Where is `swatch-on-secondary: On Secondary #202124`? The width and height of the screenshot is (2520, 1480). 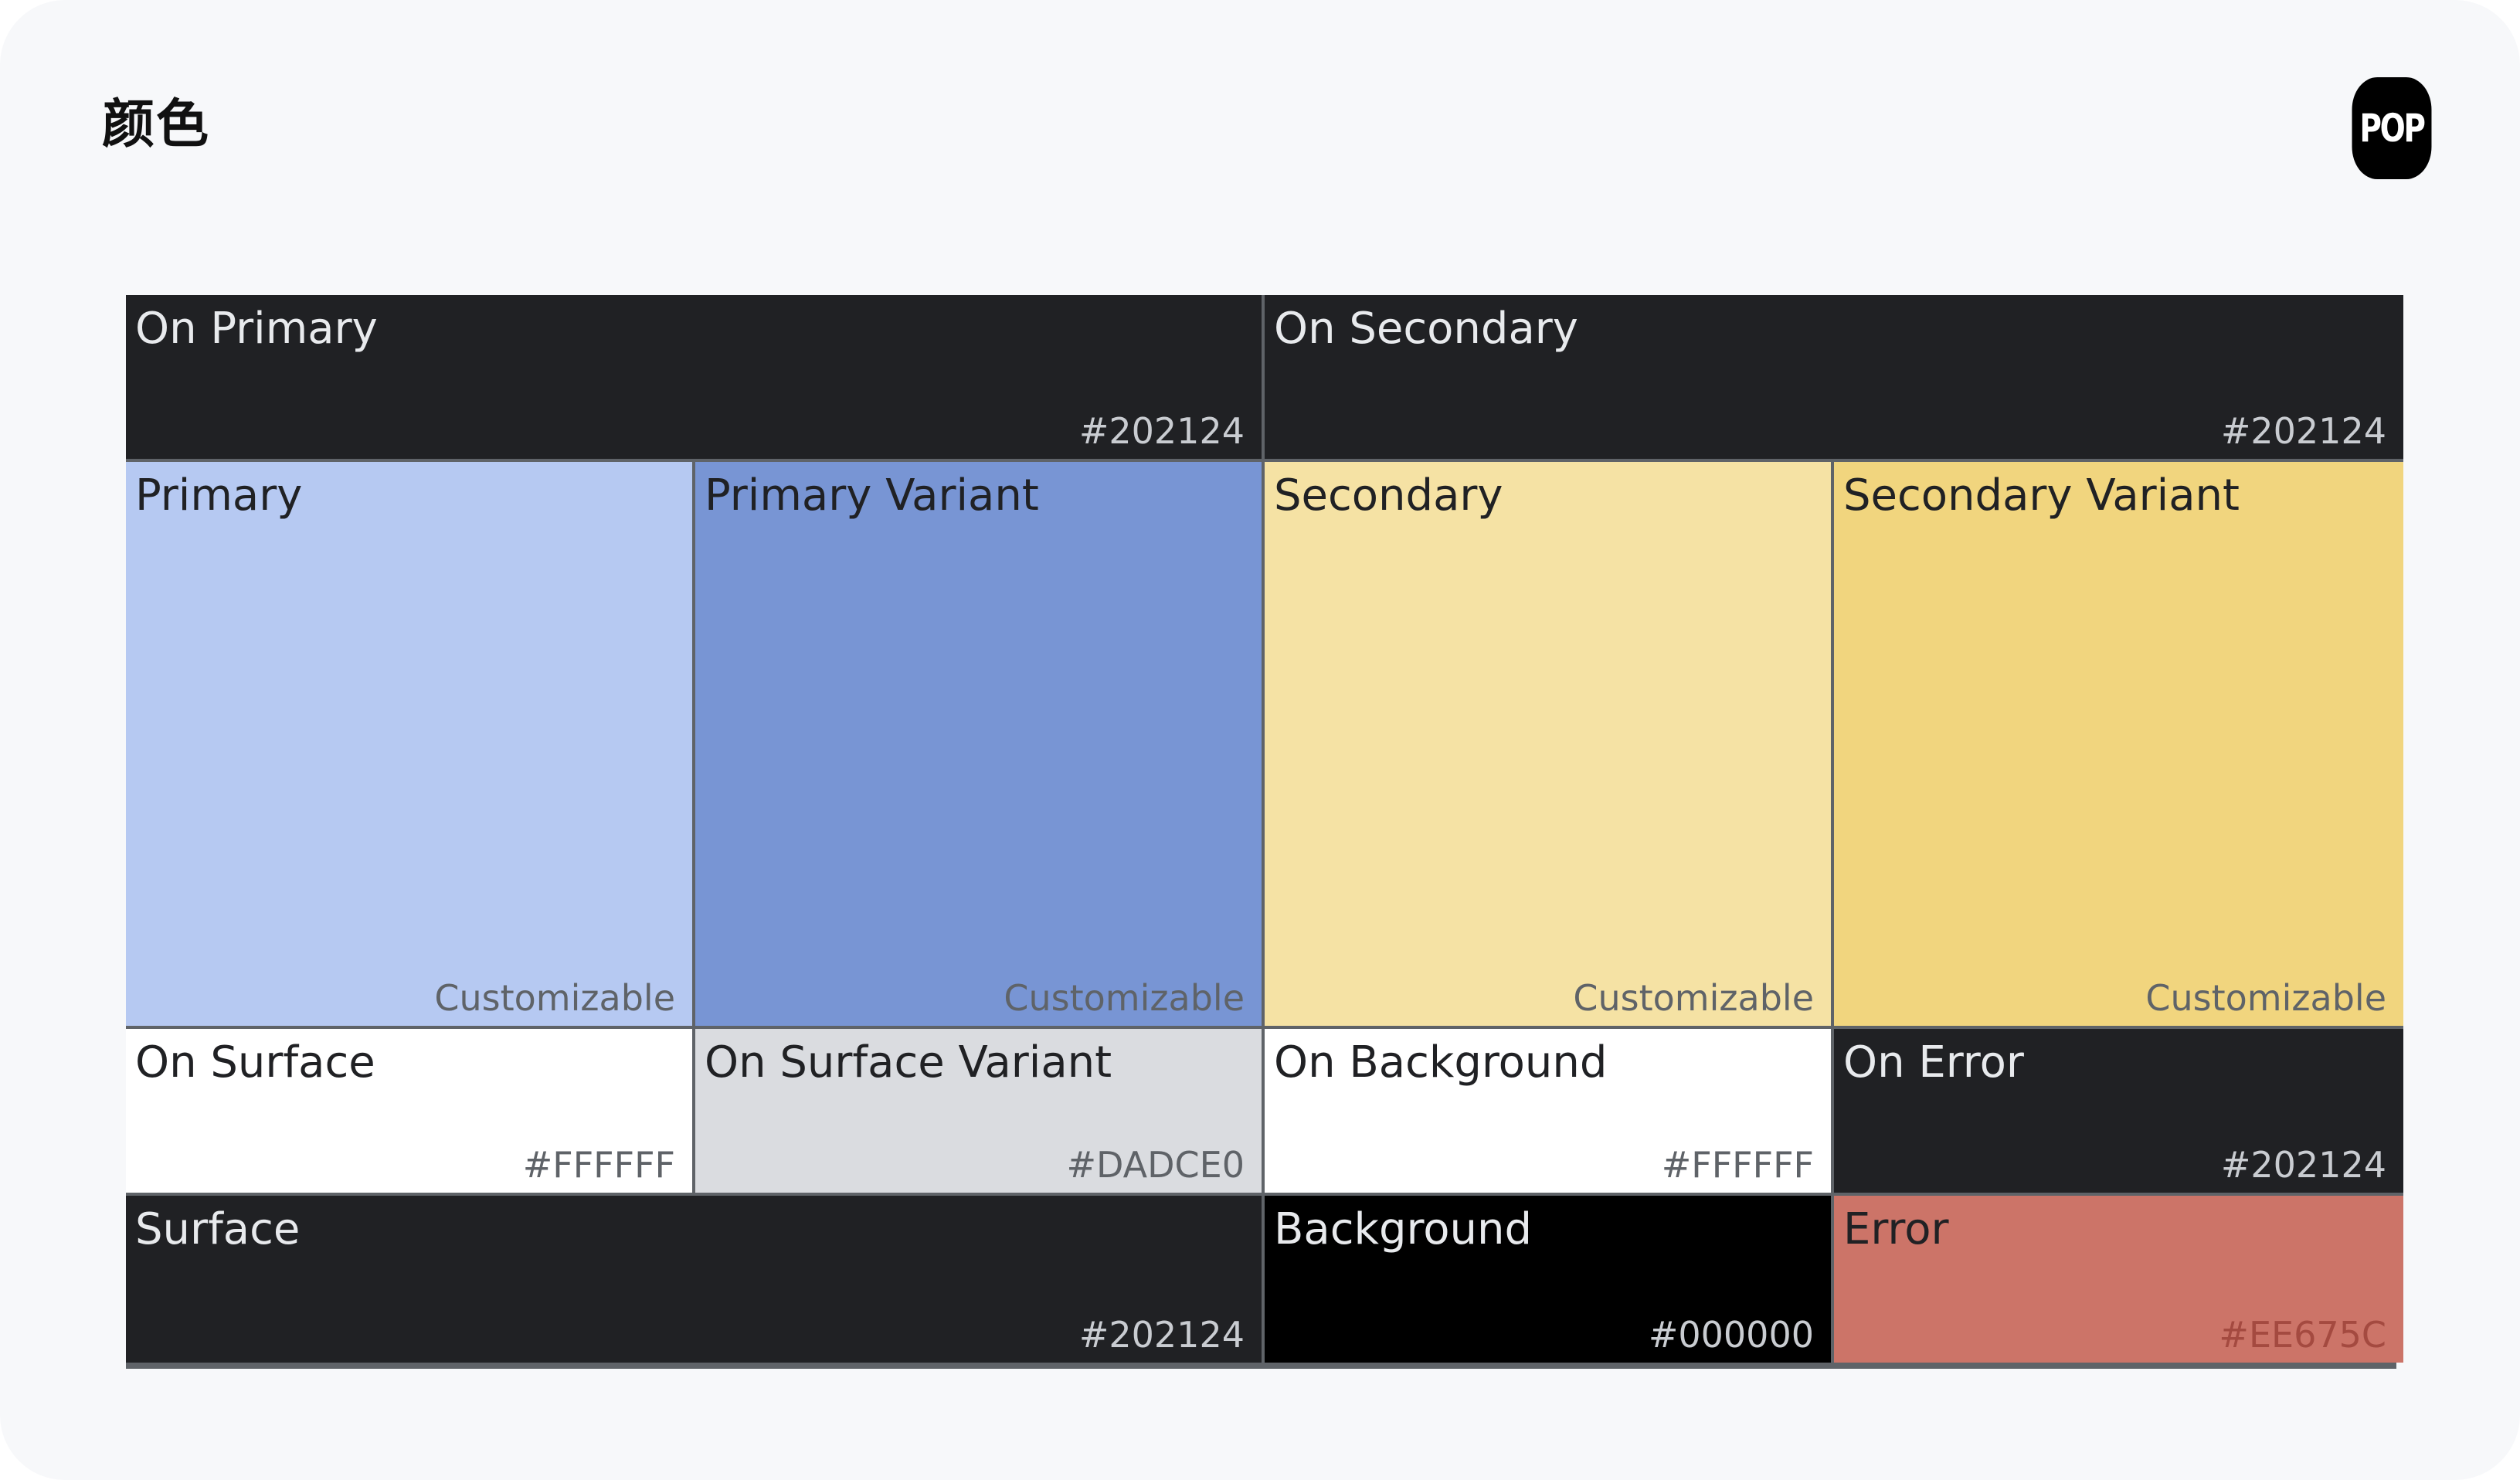 swatch-on-secondary: On Secondary #202124 is located at coordinates (1834, 379).